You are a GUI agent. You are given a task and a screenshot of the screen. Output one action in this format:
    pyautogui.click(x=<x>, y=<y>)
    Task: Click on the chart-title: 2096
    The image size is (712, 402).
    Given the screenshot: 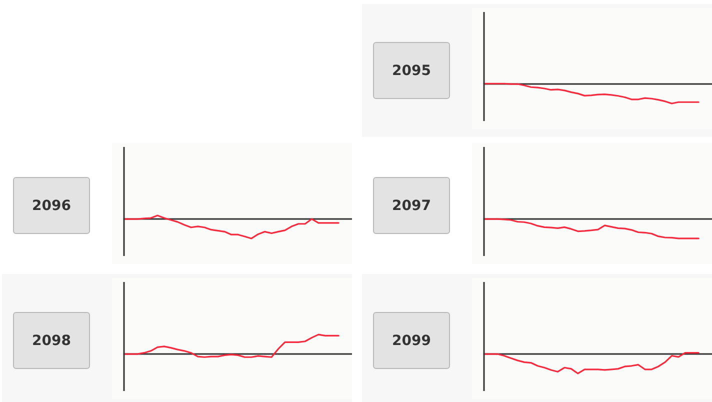 What is the action you would take?
    pyautogui.click(x=51, y=205)
    